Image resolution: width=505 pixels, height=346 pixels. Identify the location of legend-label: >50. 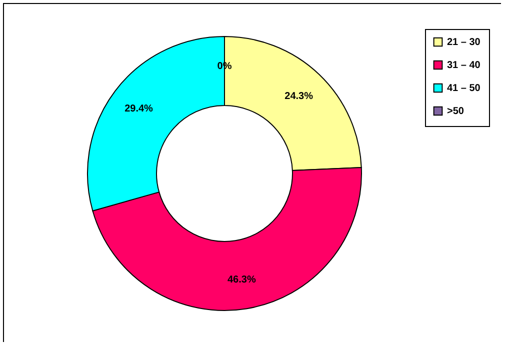
(455, 111).